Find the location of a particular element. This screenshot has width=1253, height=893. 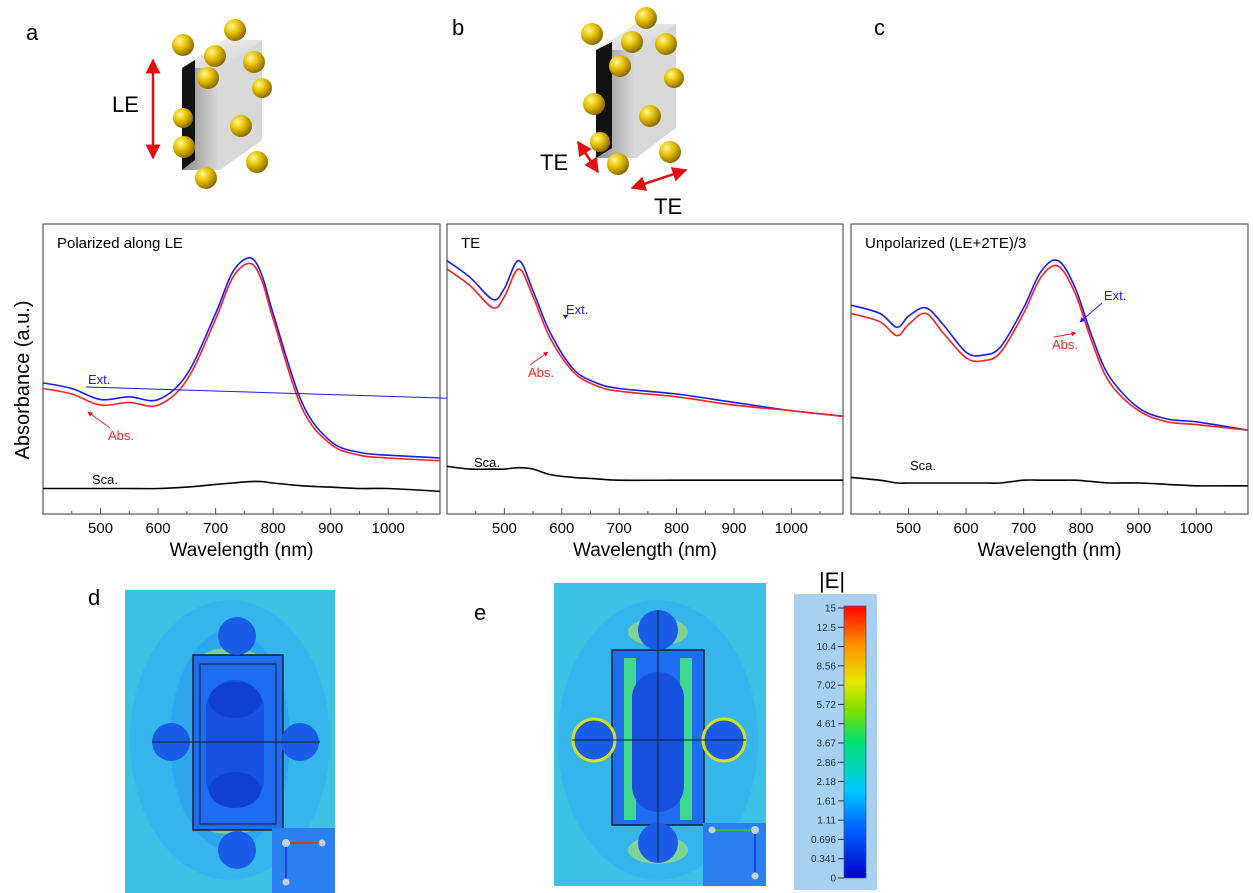

chart-title: TE is located at coordinates (470, 243).